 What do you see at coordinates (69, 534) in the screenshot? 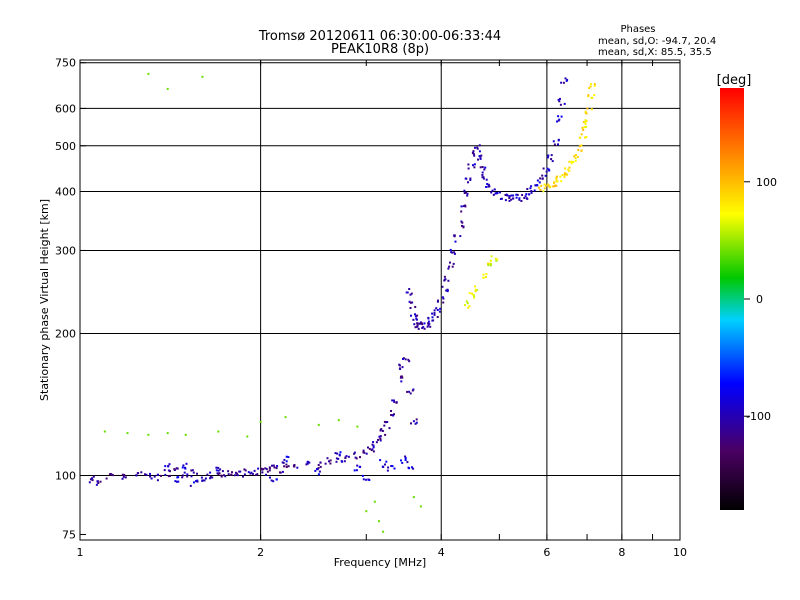
I see `y-tick-label: 75` at bounding box center [69, 534].